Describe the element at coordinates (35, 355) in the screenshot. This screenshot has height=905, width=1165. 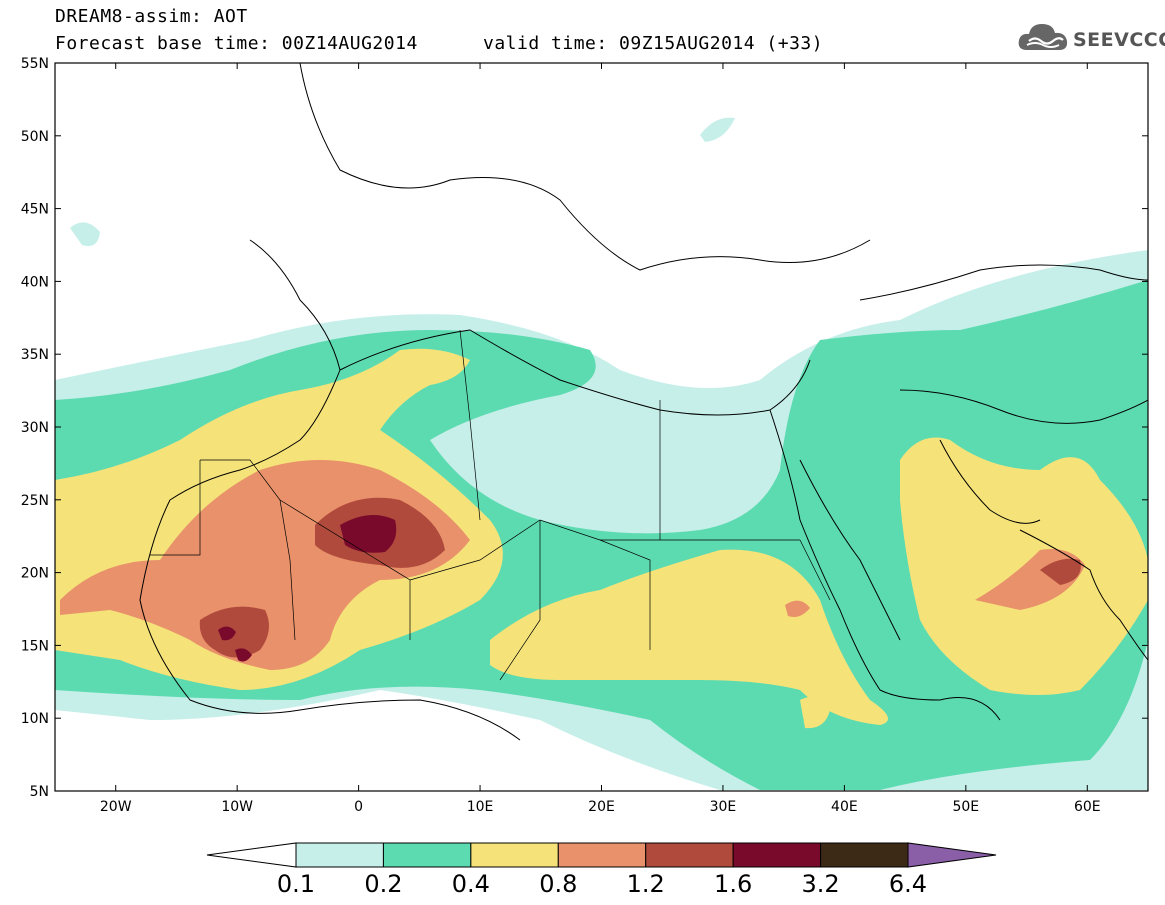
I see `lat-tick-label: 35N` at that location.